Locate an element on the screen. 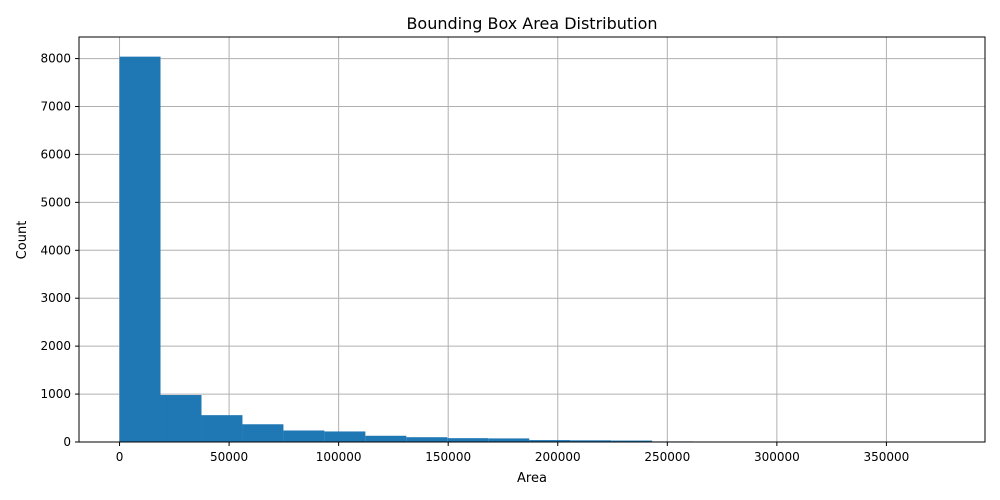 This screenshot has width=1000, height=500. y-tick-label: 1000 is located at coordinates (55, 394).